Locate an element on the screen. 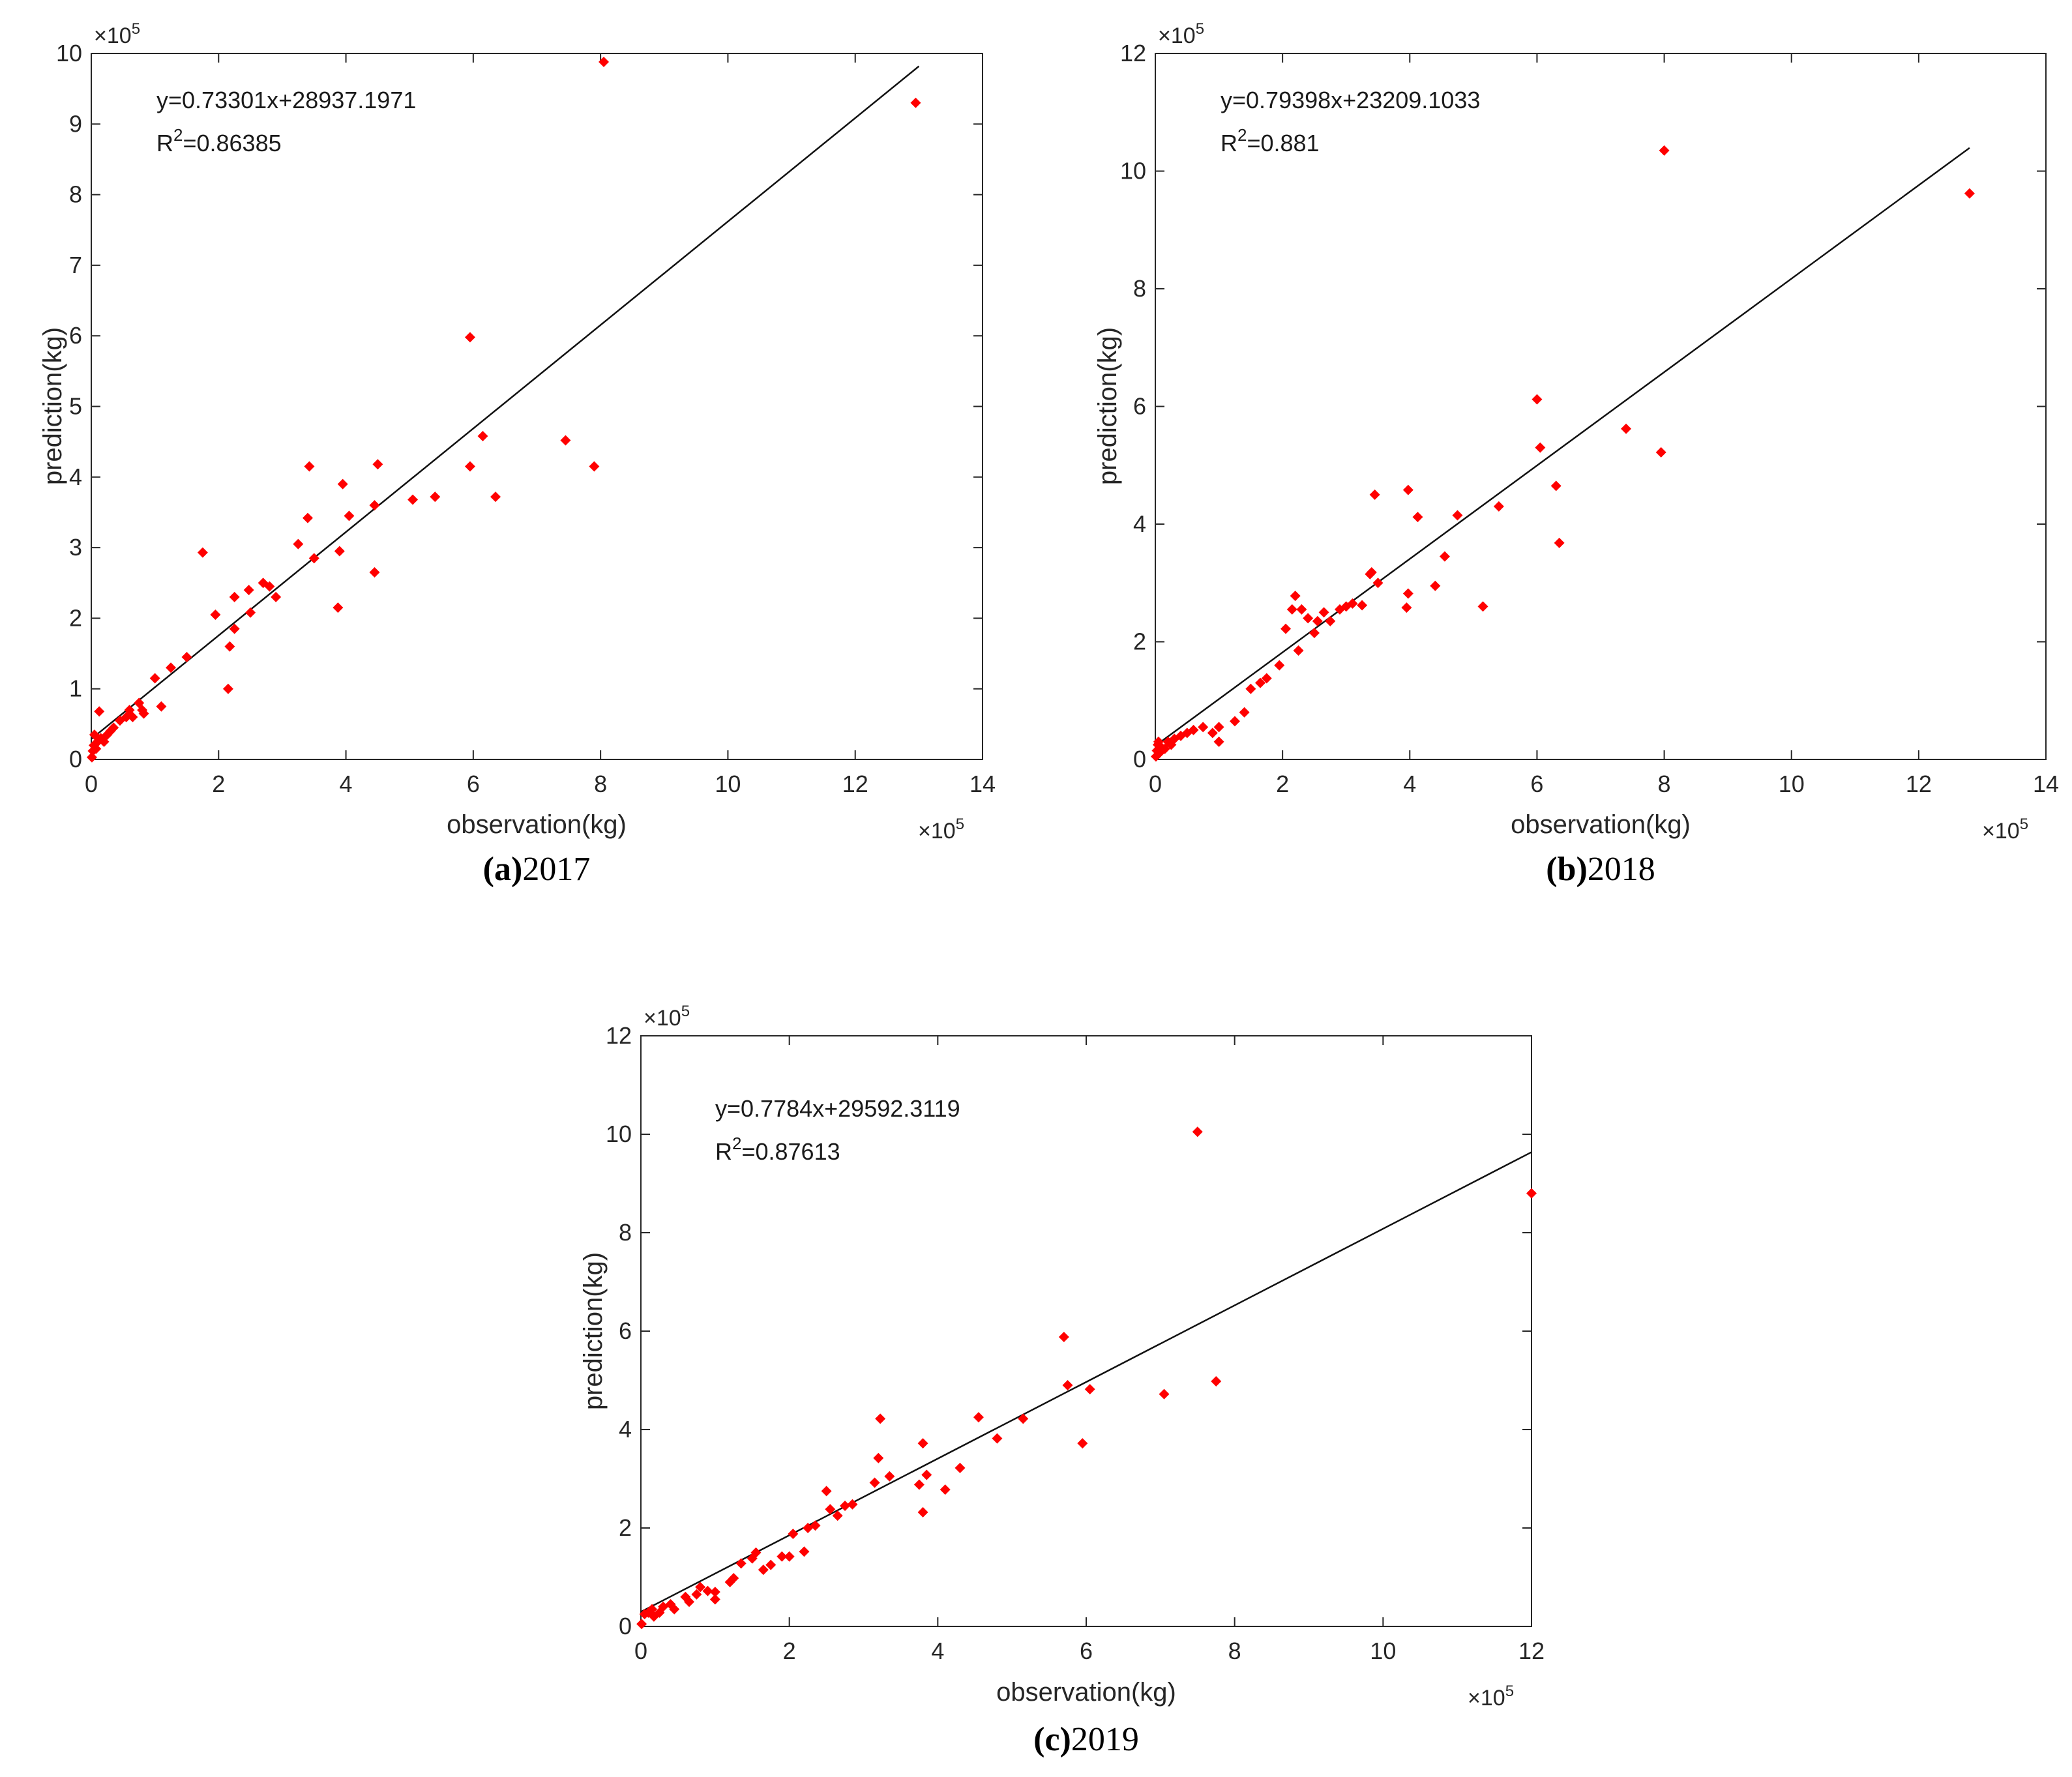 This screenshot has height=1777, width=2072. x-tick-label: 0 is located at coordinates (640, 1651).